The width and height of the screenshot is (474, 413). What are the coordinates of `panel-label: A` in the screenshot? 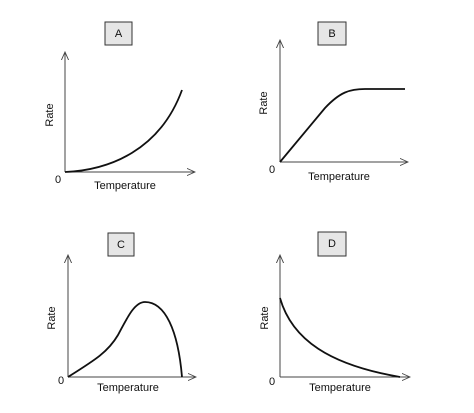 It's located at (119, 34).